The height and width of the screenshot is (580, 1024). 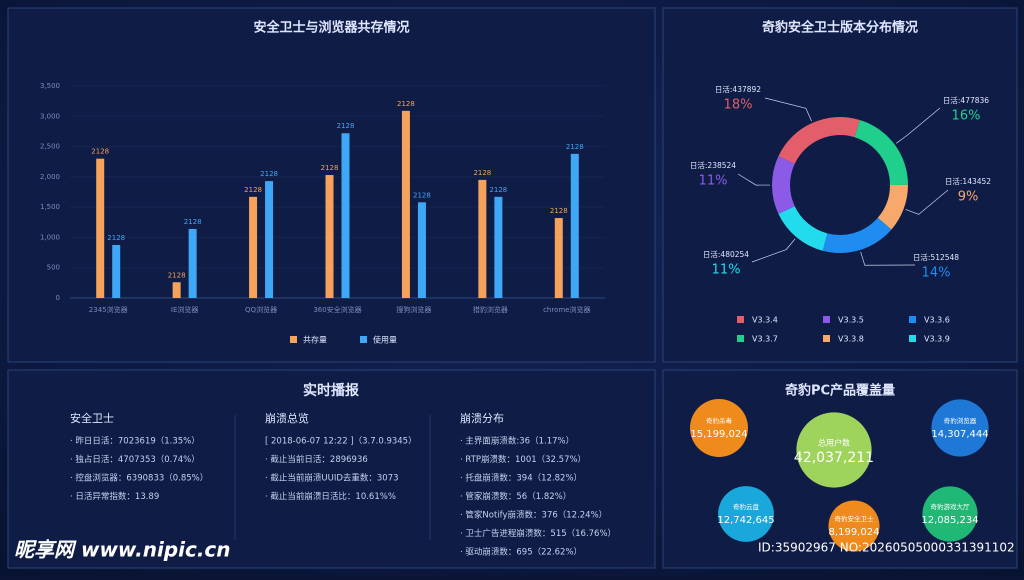 What do you see at coordinates (936, 257) in the screenshot?
I see `annotation: 日活:512548` at bounding box center [936, 257].